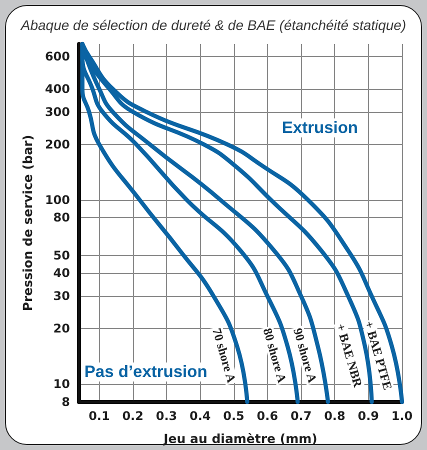 This screenshot has width=427, height=450. I want to click on x-tick-label: 0.1, so click(99, 416).